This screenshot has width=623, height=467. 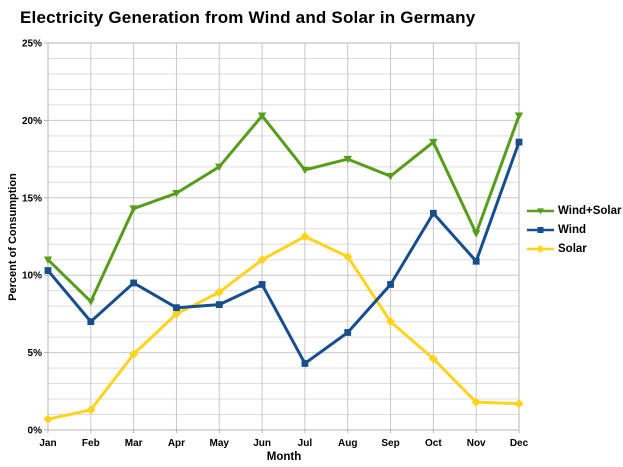 I want to click on x-tick-label: May, so click(x=220, y=443).